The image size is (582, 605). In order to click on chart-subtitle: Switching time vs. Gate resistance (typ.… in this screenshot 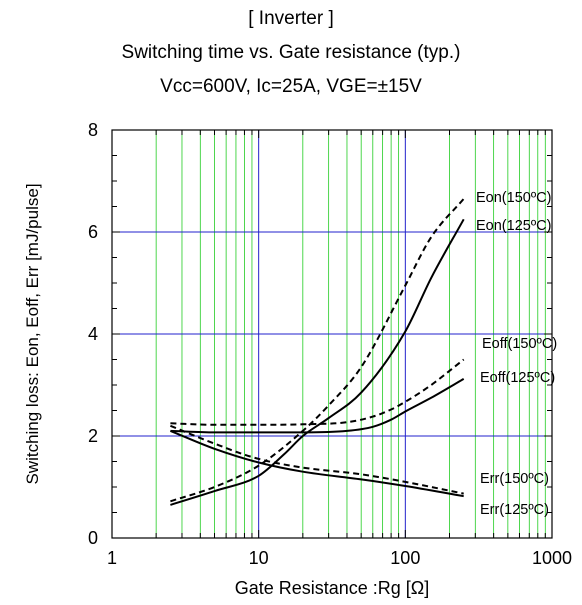, I will do `click(291, 52)`.